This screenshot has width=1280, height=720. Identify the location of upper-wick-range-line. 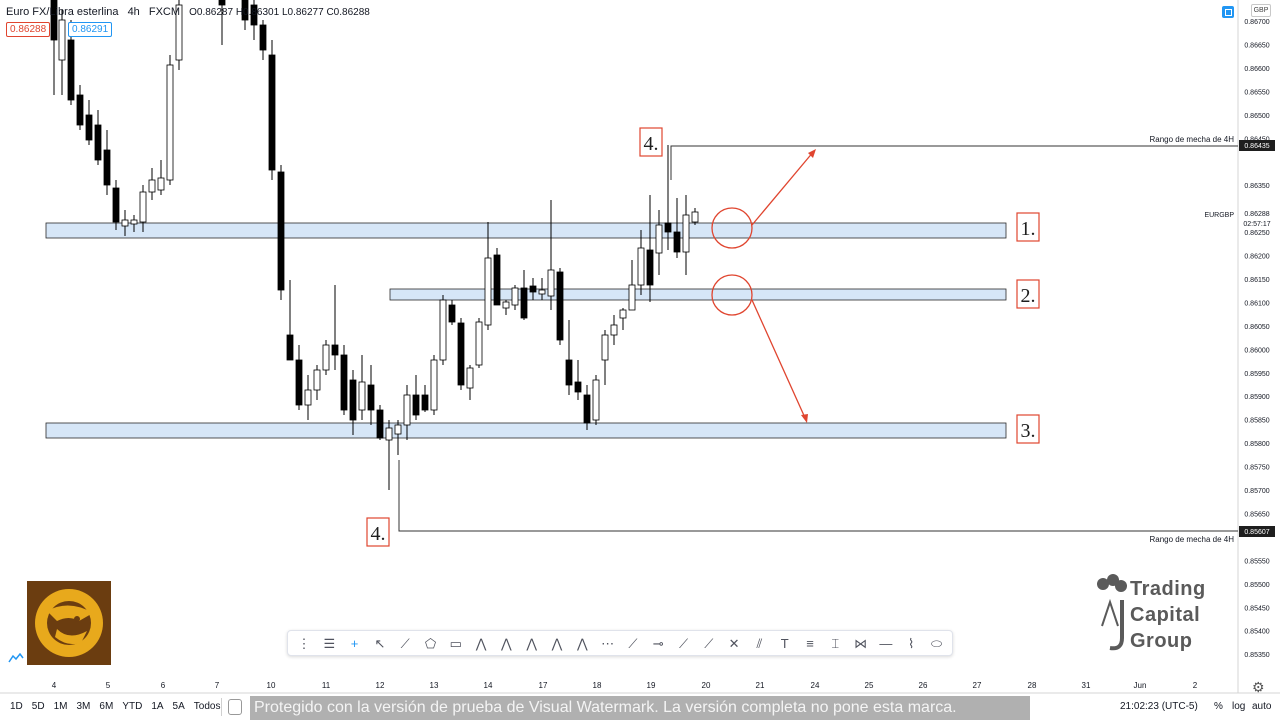
(954, 162).